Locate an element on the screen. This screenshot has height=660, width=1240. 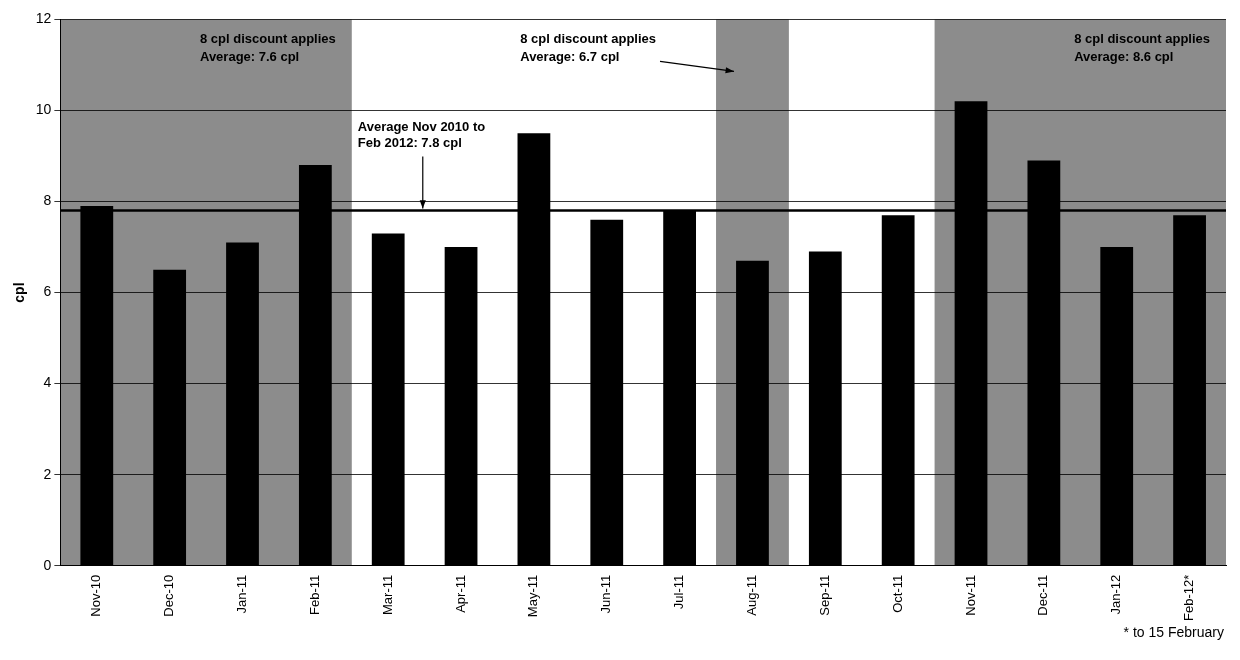
x-tick-label: Feb-12* is located at coordinates (1189, 597).